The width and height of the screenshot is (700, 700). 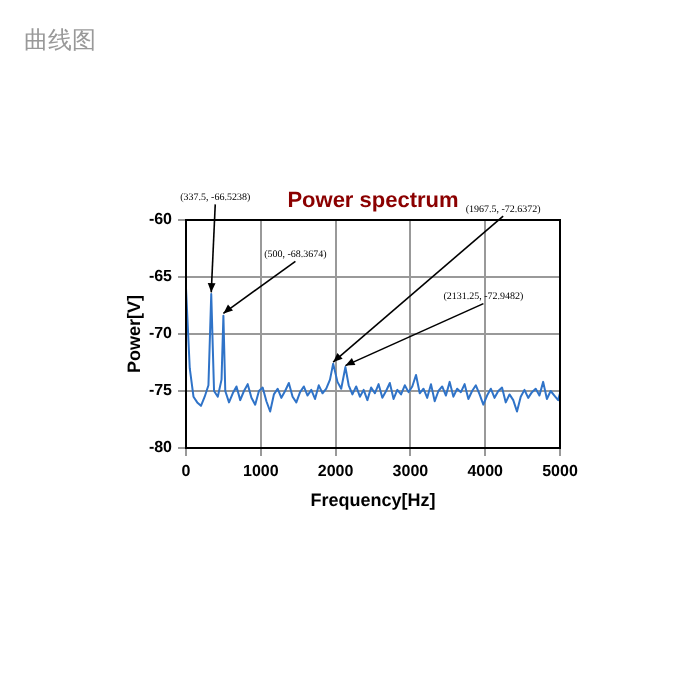 I want to click on x-tick-label: 4000, so click(x=486, y=471).